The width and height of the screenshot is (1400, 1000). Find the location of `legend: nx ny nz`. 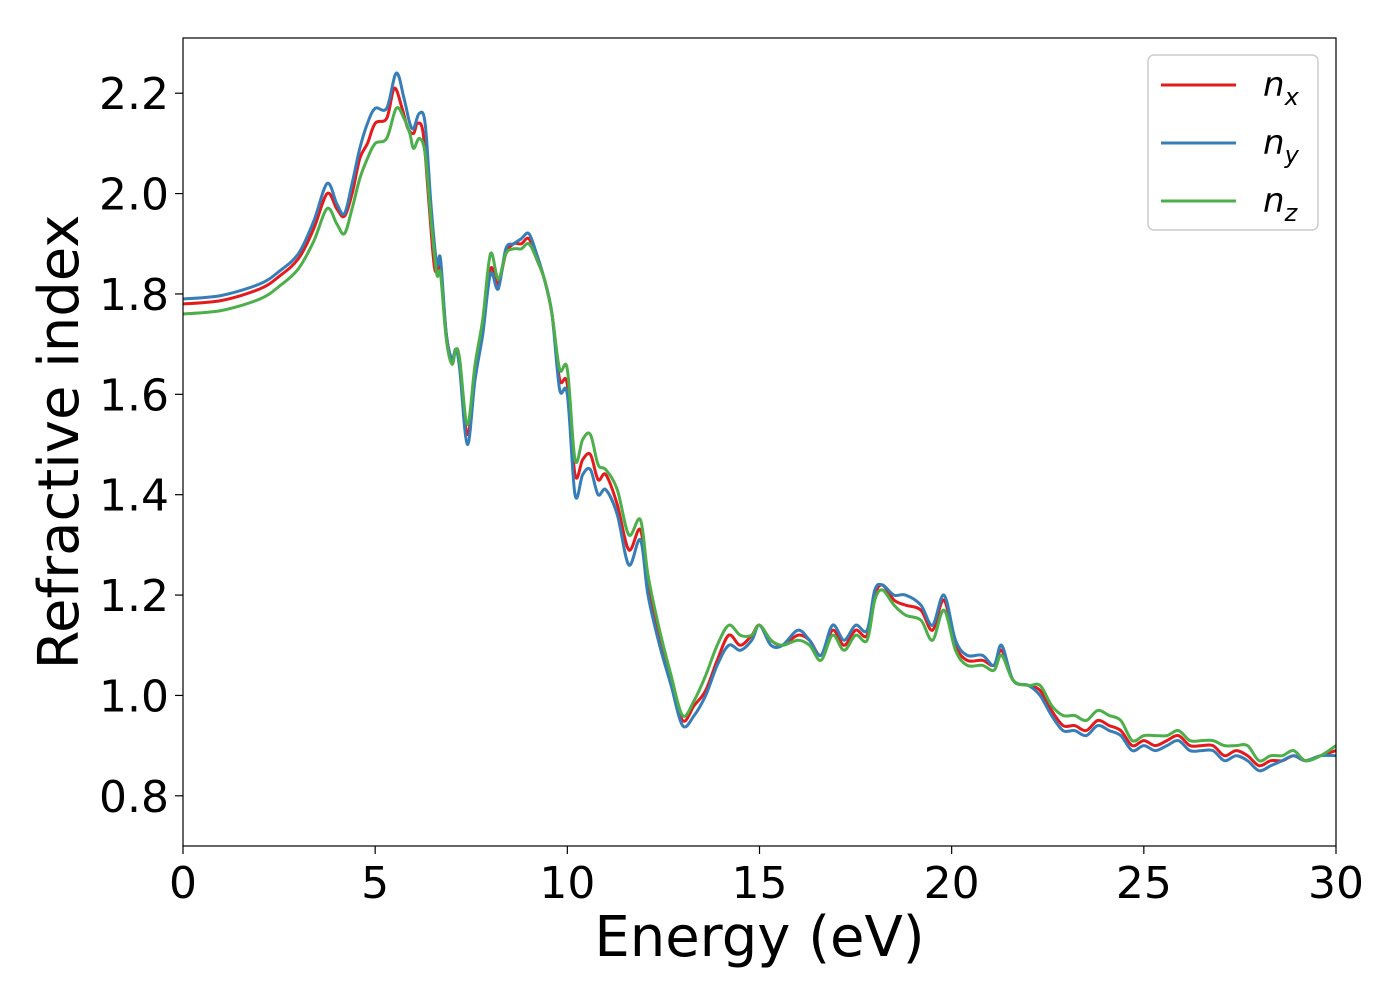

legend: nx ny nz is located at coordinates (1233, 142).